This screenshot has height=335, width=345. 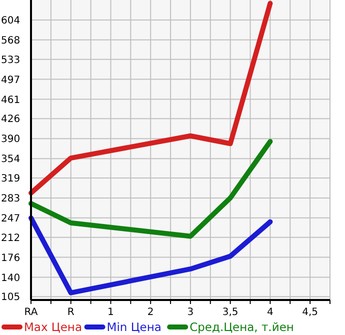 What do you see at coordinates (10, 60) in the screenshot?
I see `y-tick-label: 533` at bounding box center [10, 60].